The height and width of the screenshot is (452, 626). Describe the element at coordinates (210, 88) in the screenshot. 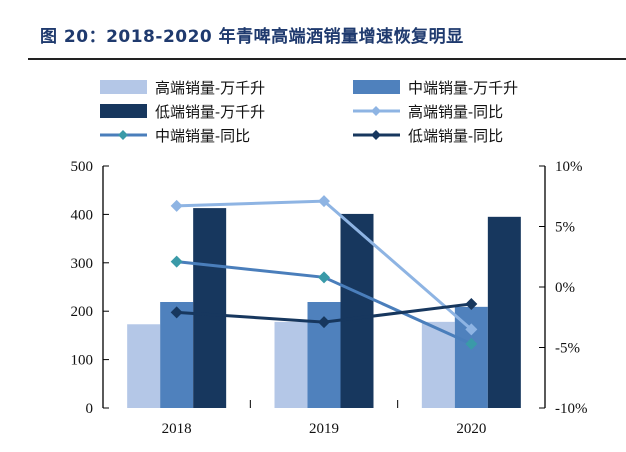

I see `legend-label: 高端销量-万千升` at that location.